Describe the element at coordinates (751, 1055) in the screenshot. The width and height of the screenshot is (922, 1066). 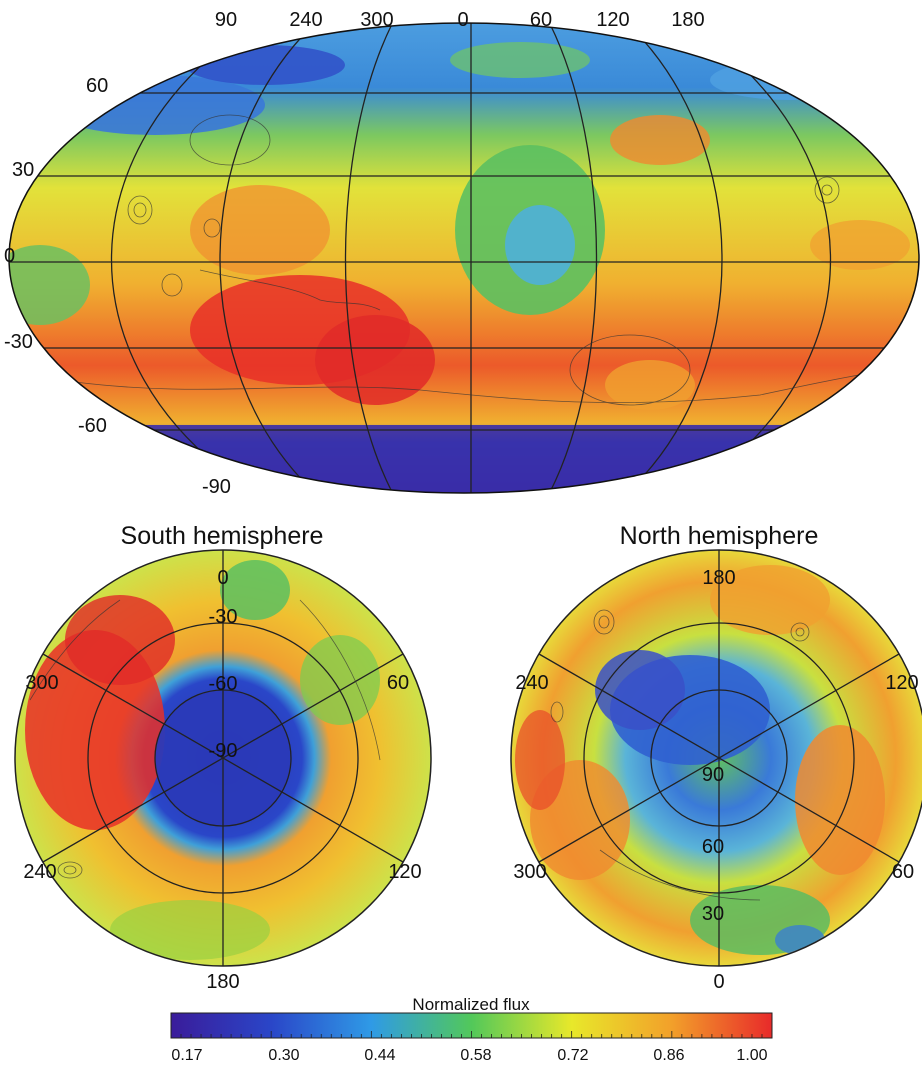
I see `colorbar-tick-label: 1.00` at that location.